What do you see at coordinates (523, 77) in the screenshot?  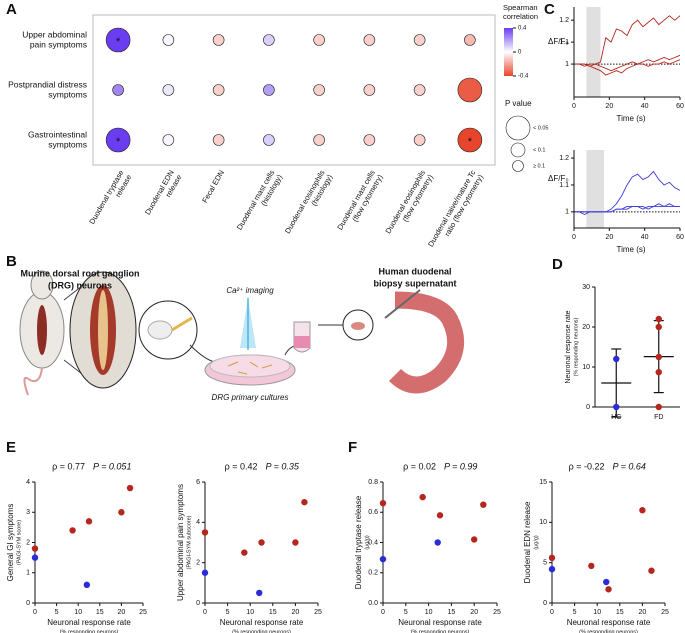 I see `colorbar-tick-label: -0.4` at bounding box center [523, 77].